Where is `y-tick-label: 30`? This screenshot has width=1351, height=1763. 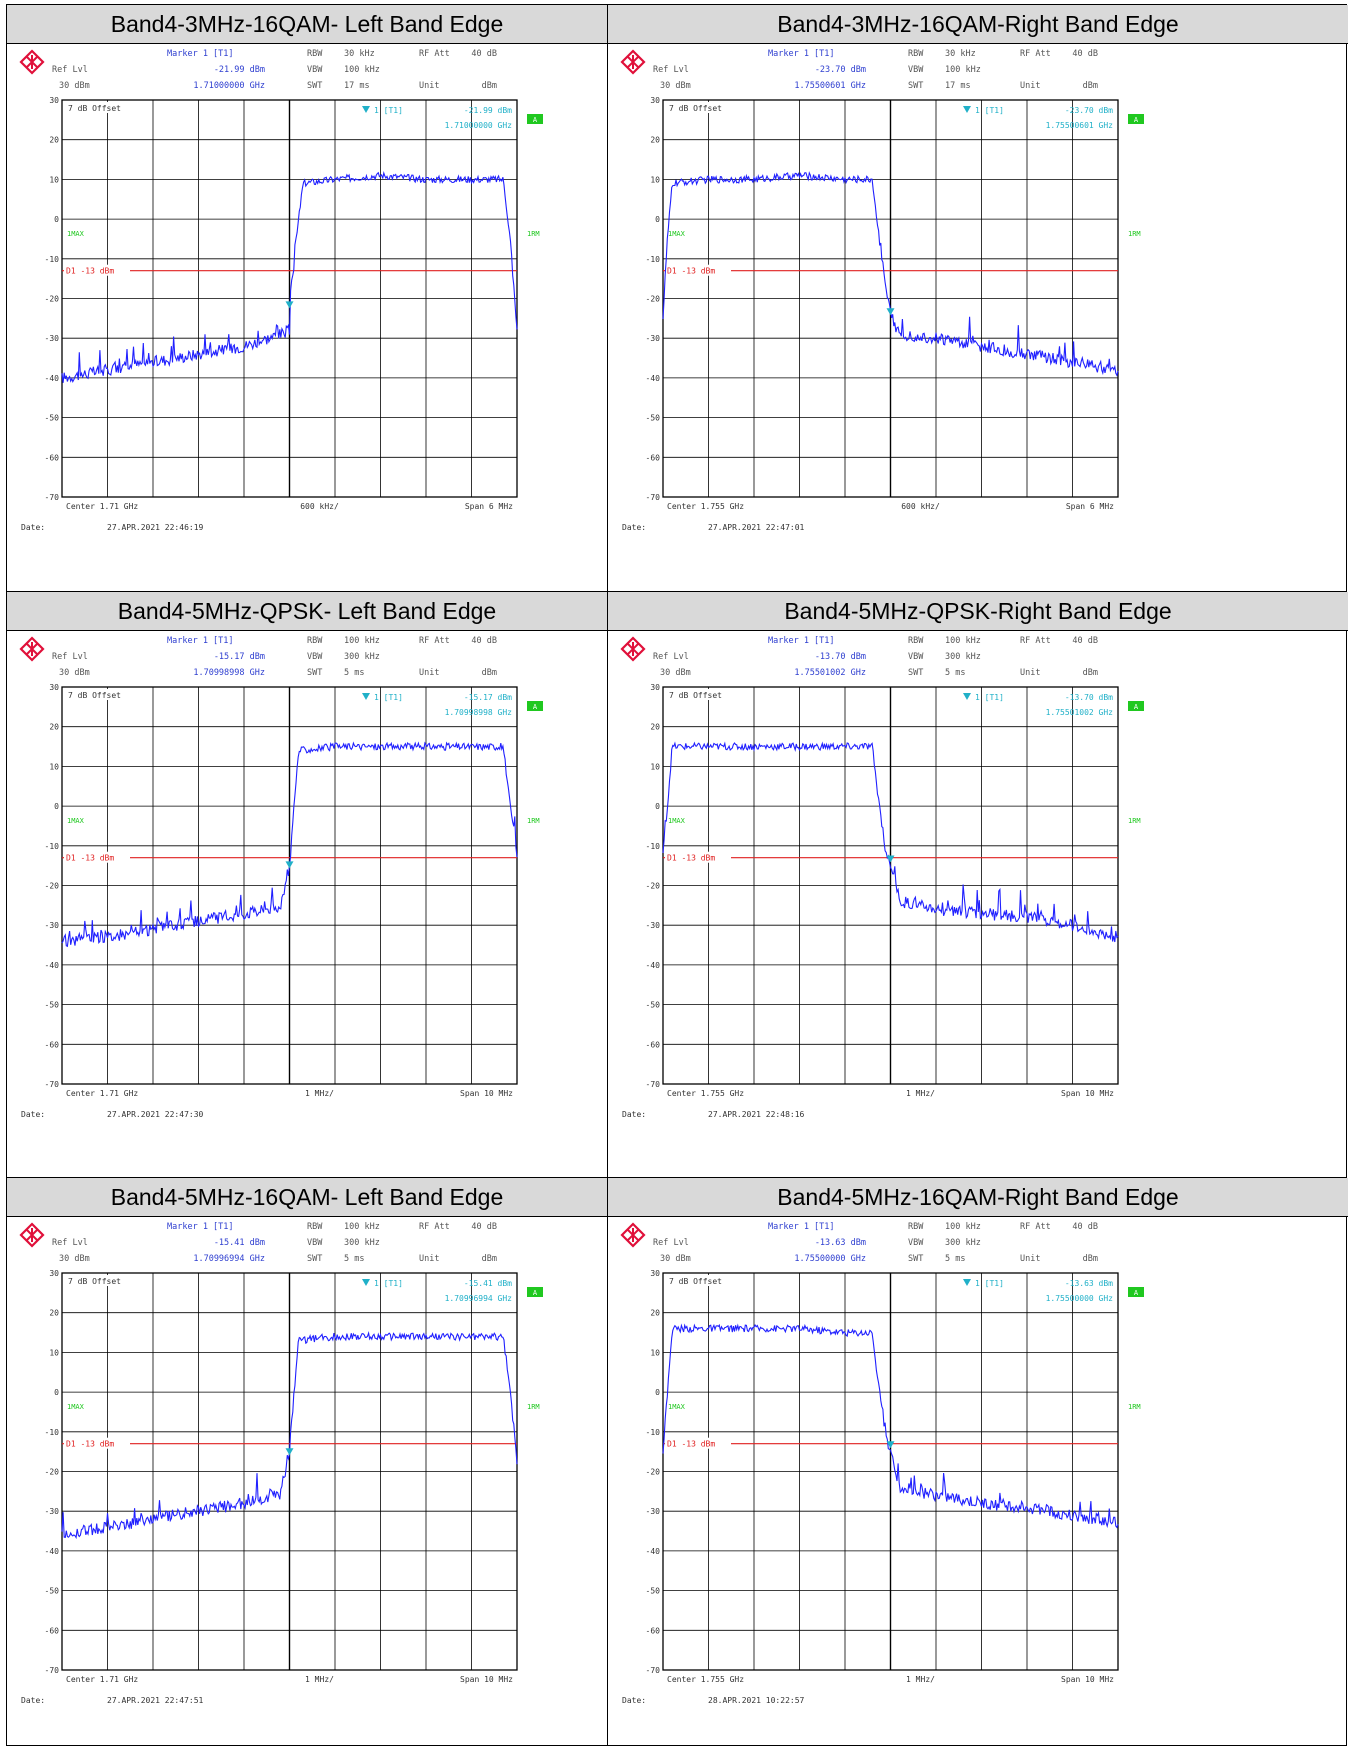
y-tick-label: 30 is located at coordinates (655, 687).